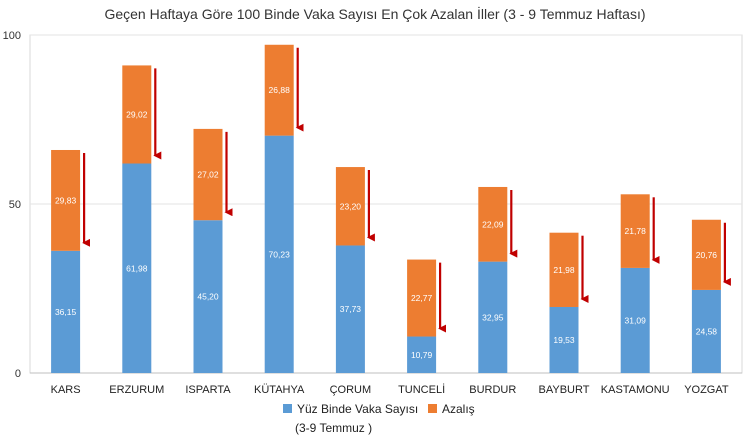  I want to click on data-label-azalis: 29,02, so click(137, 114).